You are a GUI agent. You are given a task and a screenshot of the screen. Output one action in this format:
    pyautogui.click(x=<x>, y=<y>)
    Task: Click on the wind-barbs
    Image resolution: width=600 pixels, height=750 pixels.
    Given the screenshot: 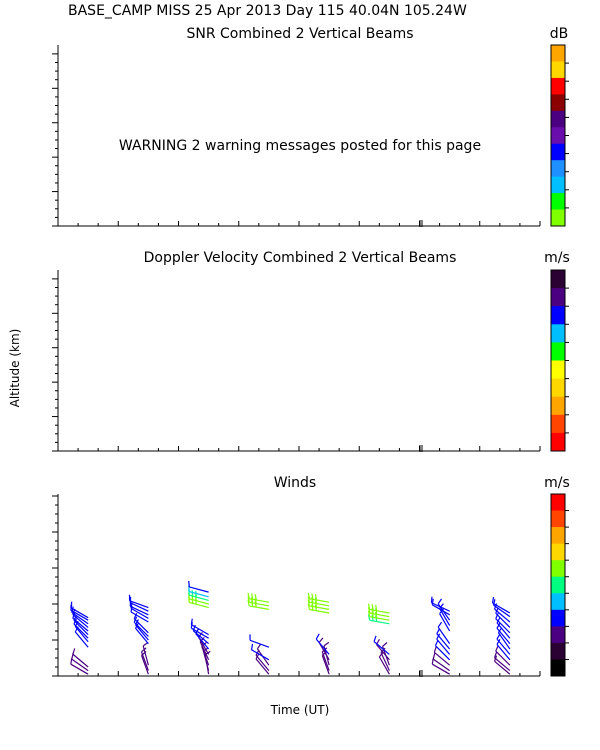 What is the action you would take?
    pyautogui.click(x=290, y=627)
    